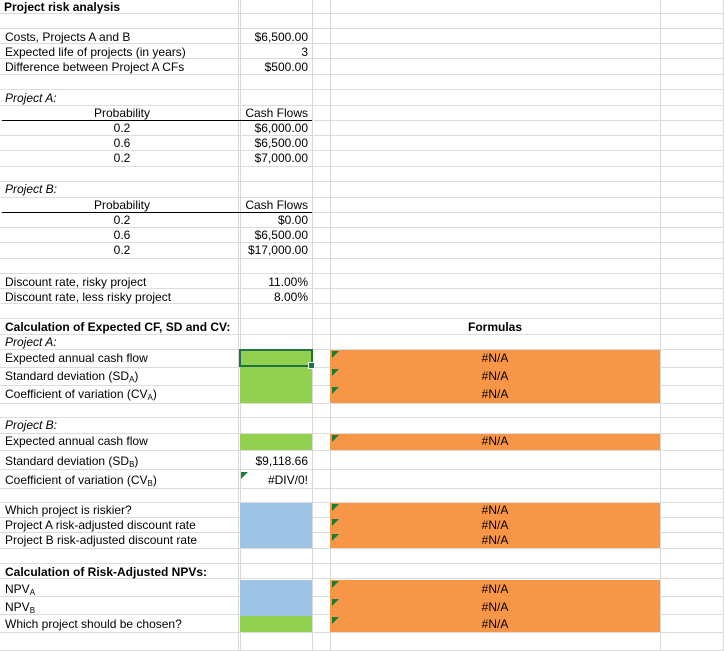  Describe the element at coordinates (287, 480) in the screenshot. I see `calc-b-cv-value: #DIV/0!` at that location.